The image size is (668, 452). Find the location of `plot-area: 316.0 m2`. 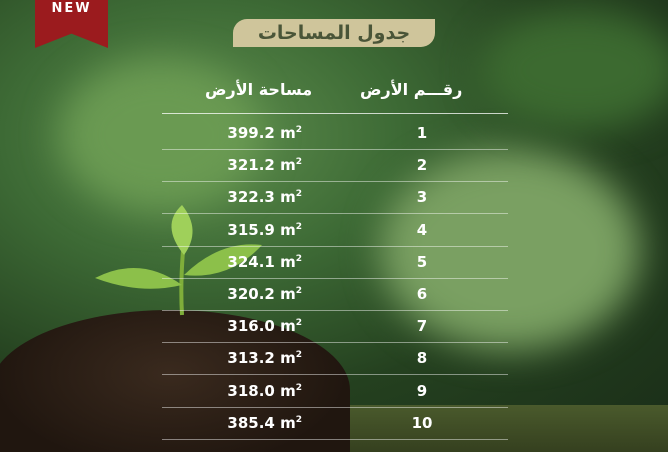

plot-area: 316.0 m2 is located at coordinates (264, 326).